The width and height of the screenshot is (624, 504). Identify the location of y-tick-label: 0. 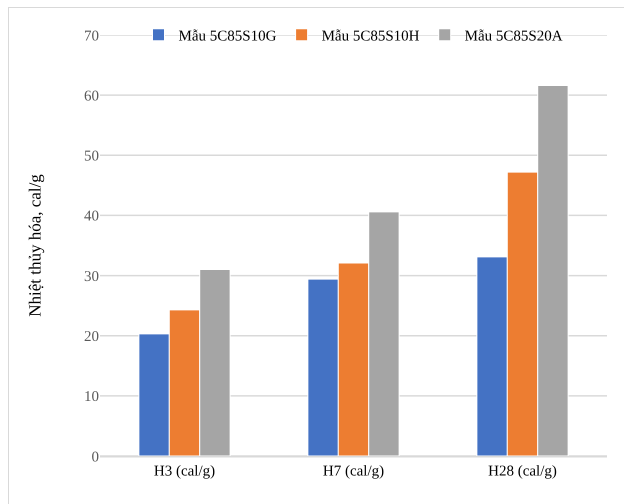
(95, 457).